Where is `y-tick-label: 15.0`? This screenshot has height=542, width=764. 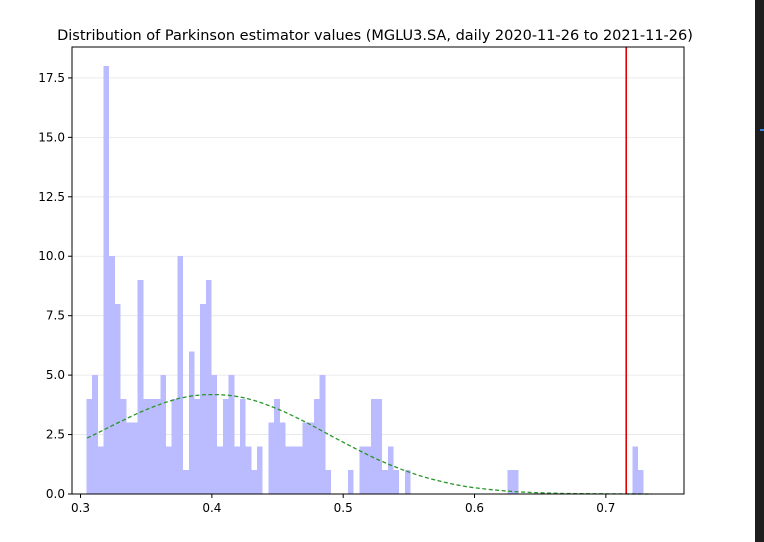
y-tick-label: 15.0 is located at coordinates (51, 137).